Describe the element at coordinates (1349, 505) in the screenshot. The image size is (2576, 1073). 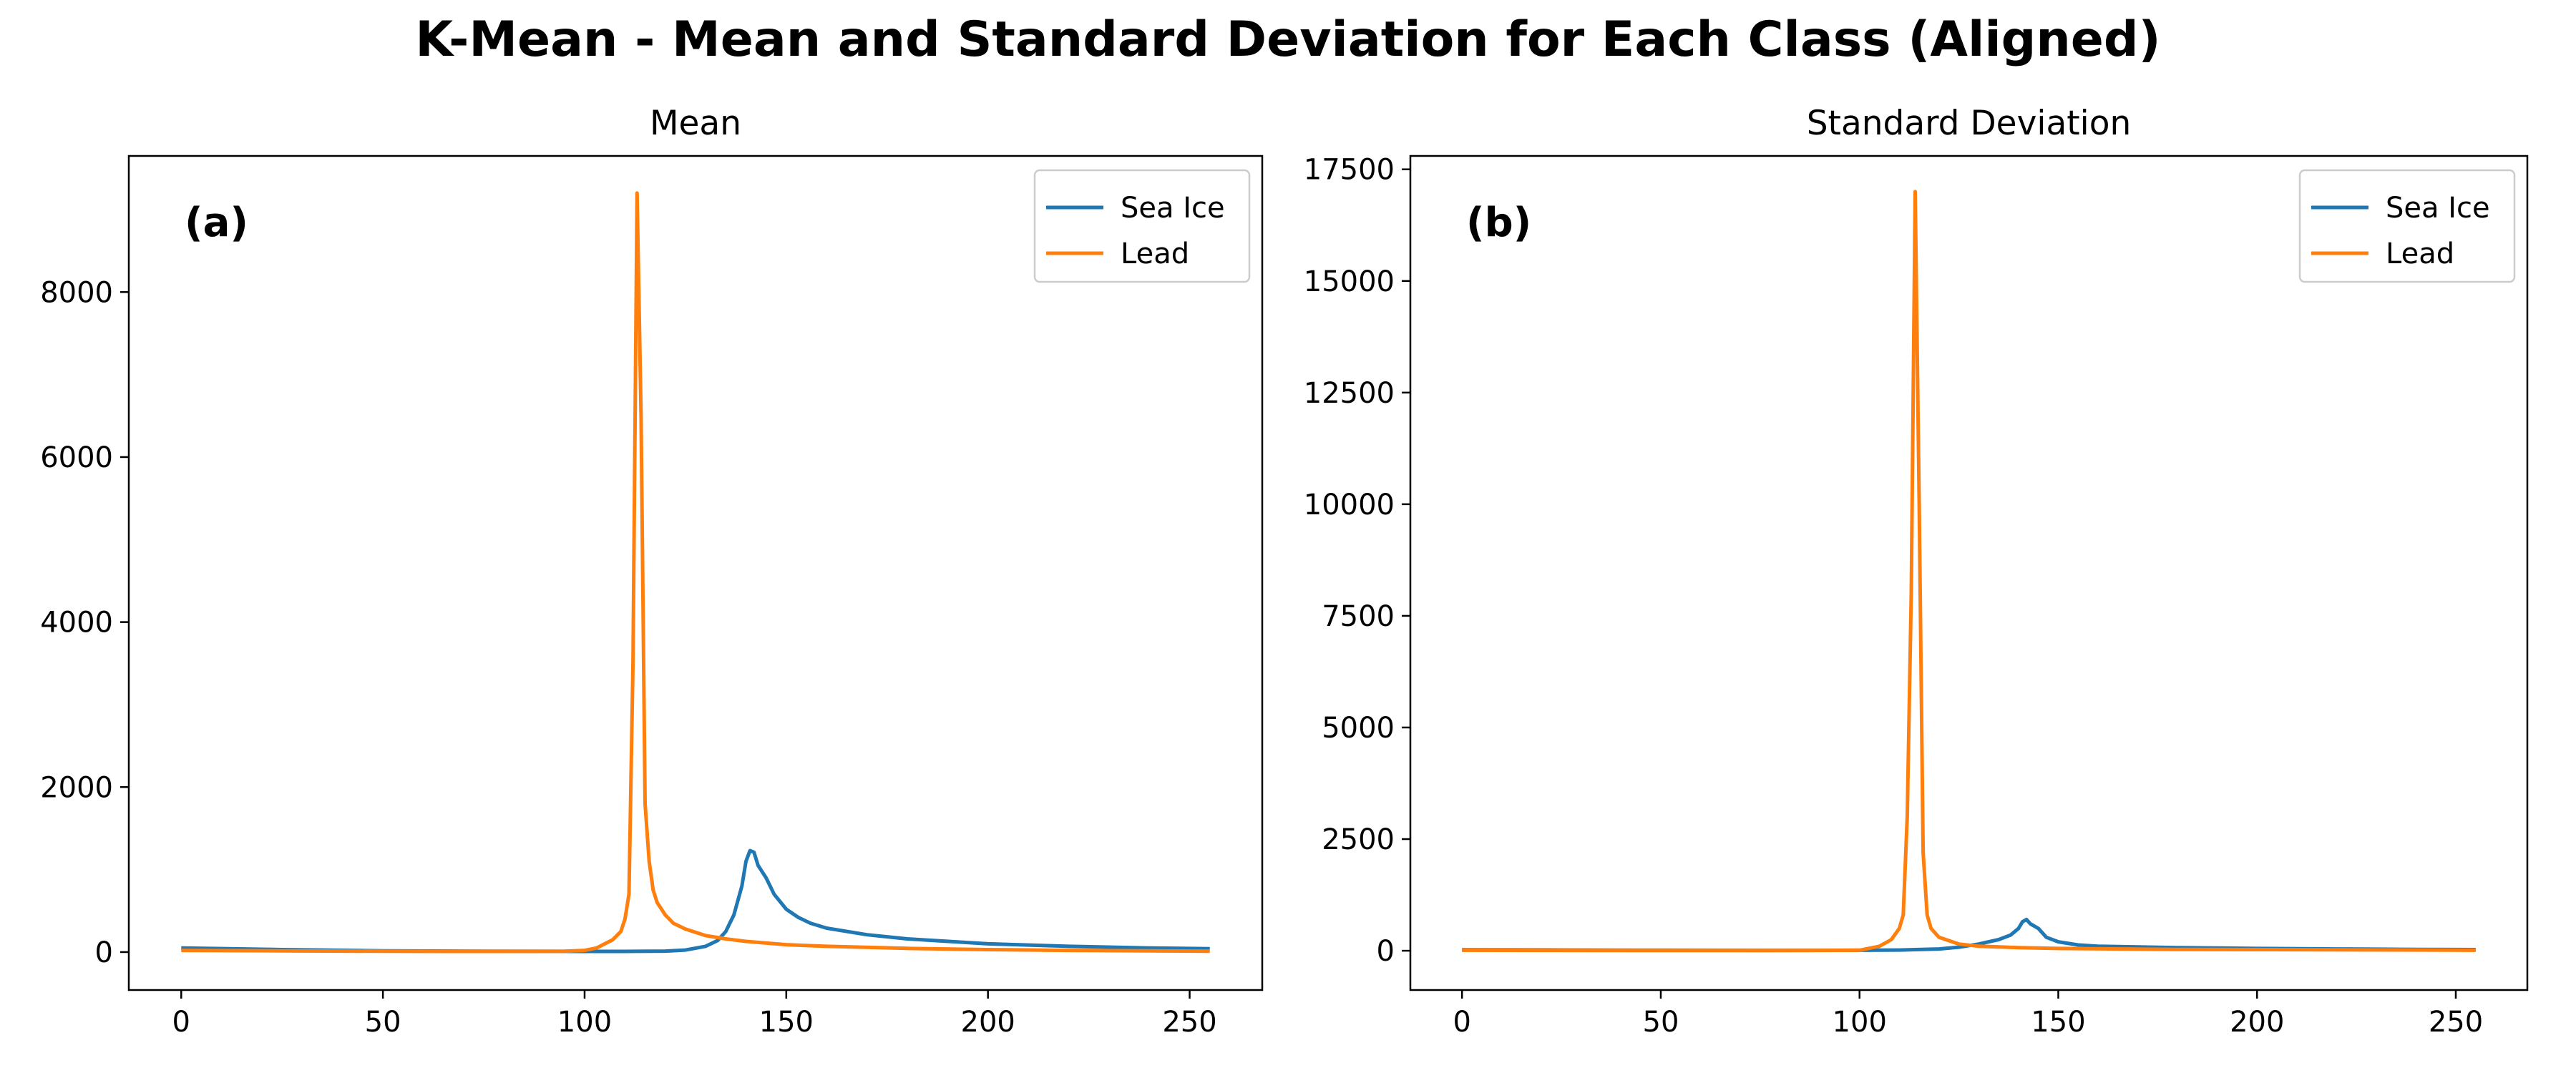
I see `y-tick-label: 10000` at that location.